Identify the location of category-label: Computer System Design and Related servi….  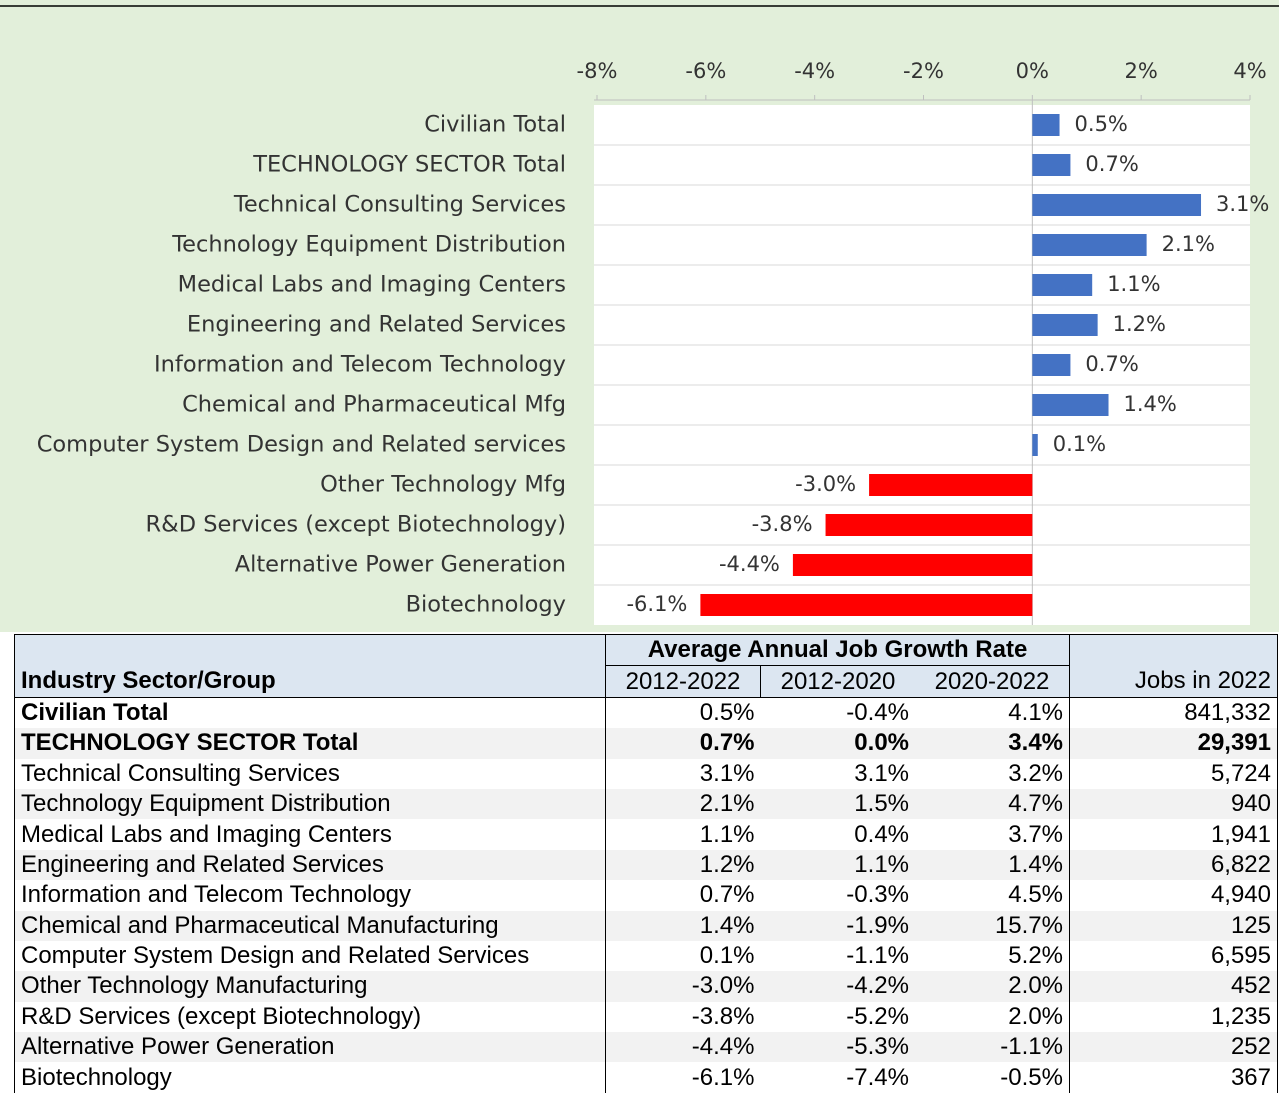
(301, 445).